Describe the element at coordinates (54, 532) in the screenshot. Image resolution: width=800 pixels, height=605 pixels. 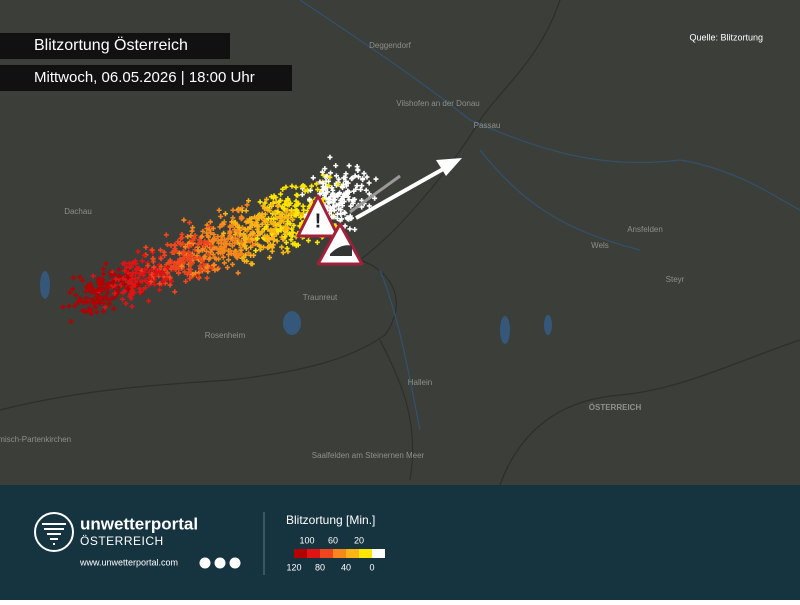
I see `logo` at that location.